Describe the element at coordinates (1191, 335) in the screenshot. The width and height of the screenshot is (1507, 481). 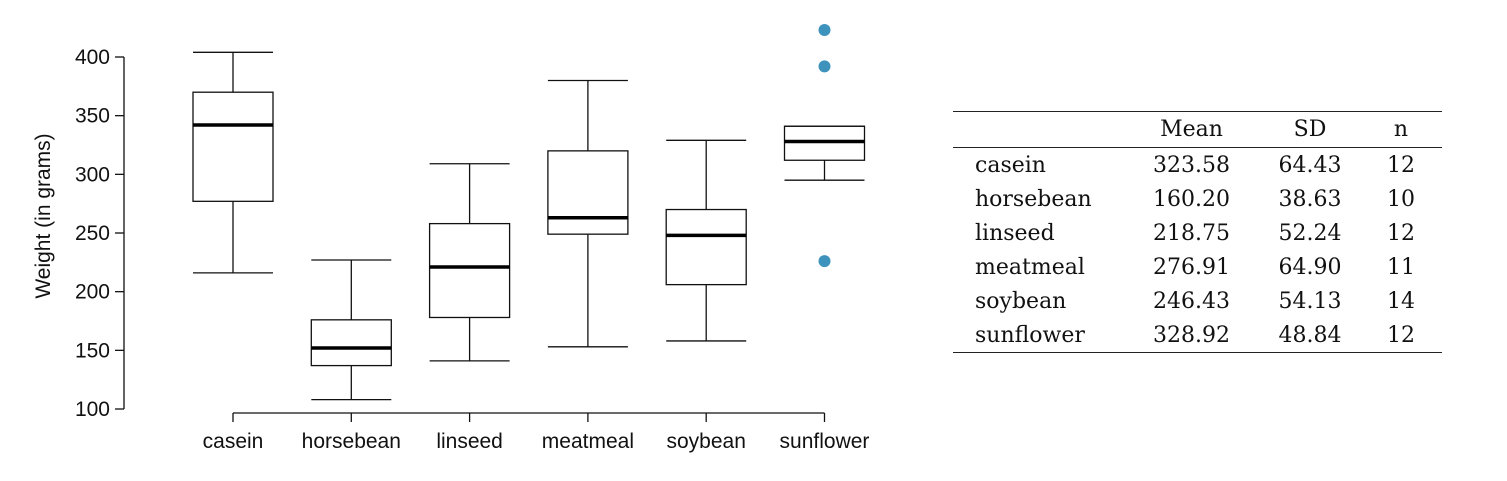
I see `table-cell: 328.92` at that location.